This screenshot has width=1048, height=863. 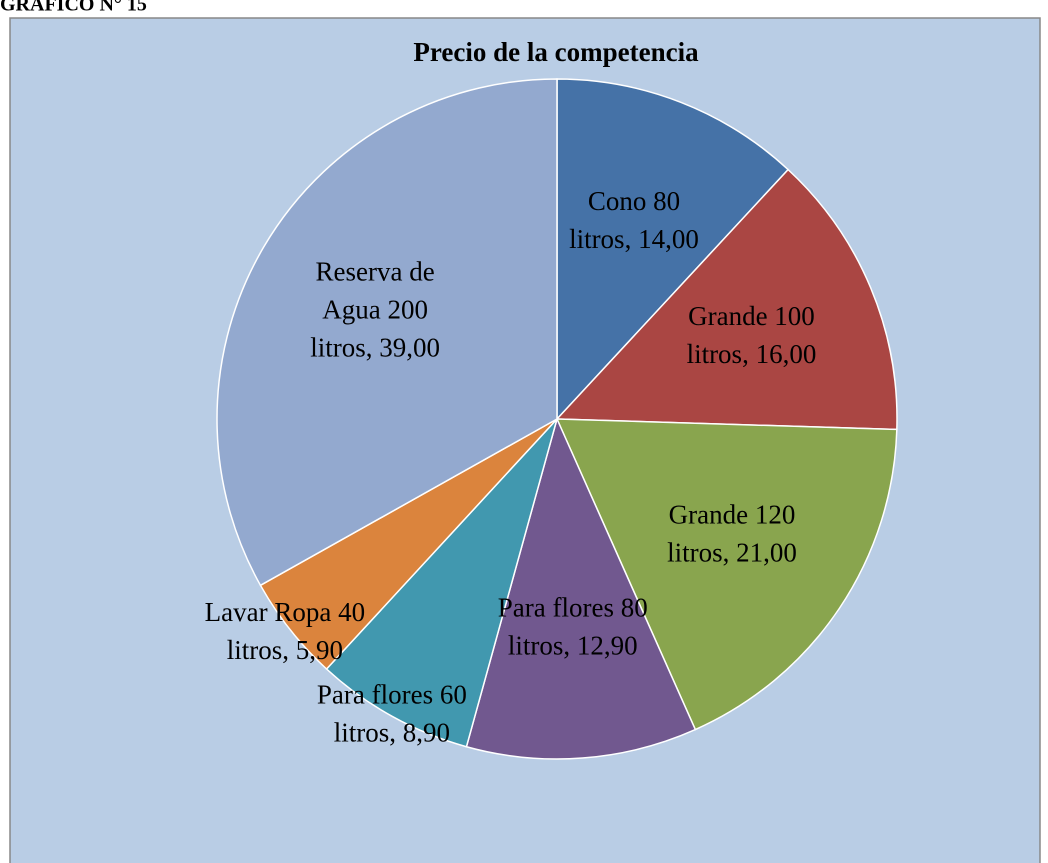 I want to click on data-label-line: Agua 200, so click(x=375, y=310).